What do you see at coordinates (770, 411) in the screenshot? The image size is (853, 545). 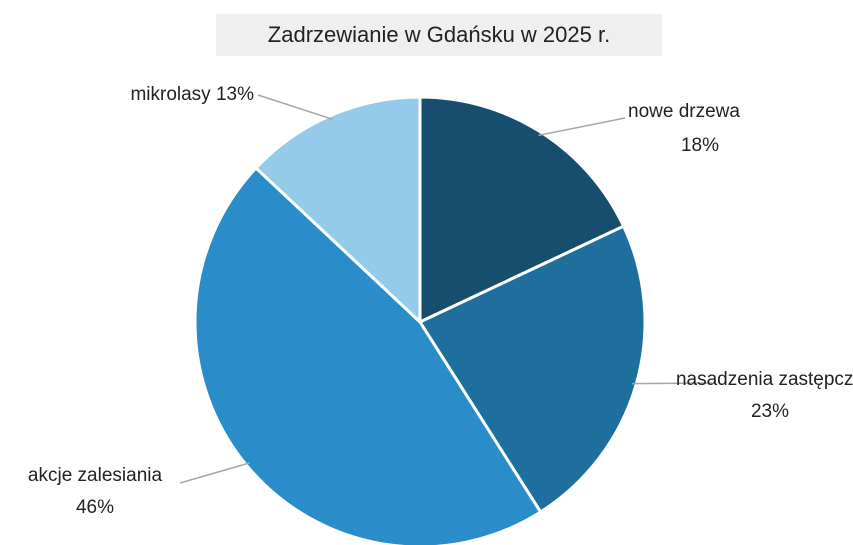 I see `value-label: 23%` at bounding box center [770, 411].